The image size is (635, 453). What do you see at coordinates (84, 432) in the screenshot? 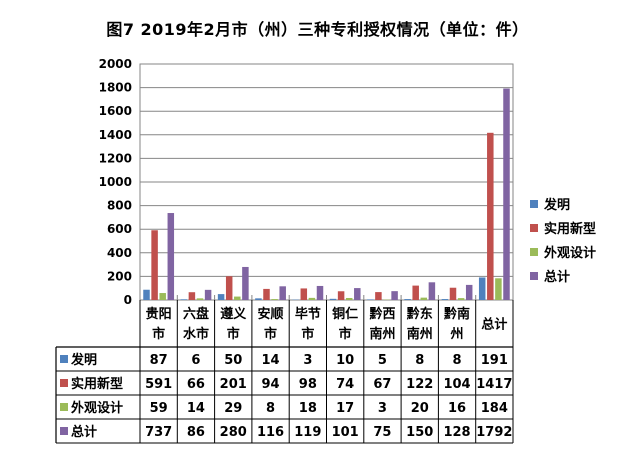
I see `table-series-label: 总计` at bounding box center [84, 432].